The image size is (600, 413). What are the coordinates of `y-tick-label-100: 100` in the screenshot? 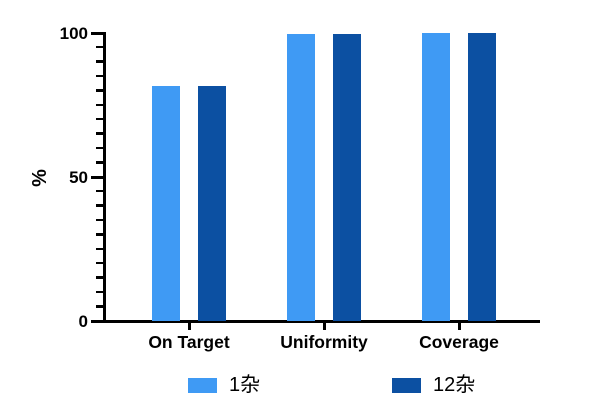 It's located at (73, 33).